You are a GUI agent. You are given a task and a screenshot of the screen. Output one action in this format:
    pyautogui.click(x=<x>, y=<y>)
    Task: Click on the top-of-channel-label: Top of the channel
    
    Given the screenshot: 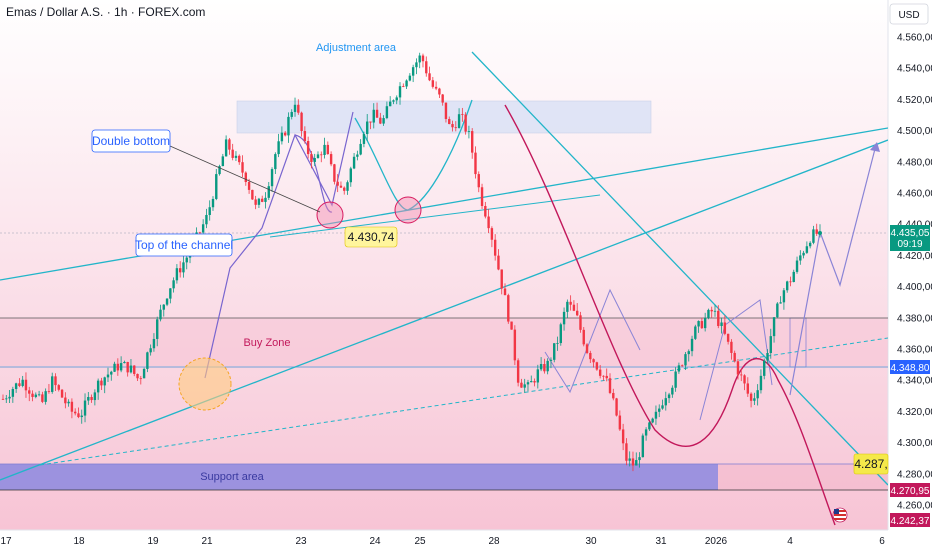 What is the action you would take?
    pyautogui.click(x=184, y=245)
    